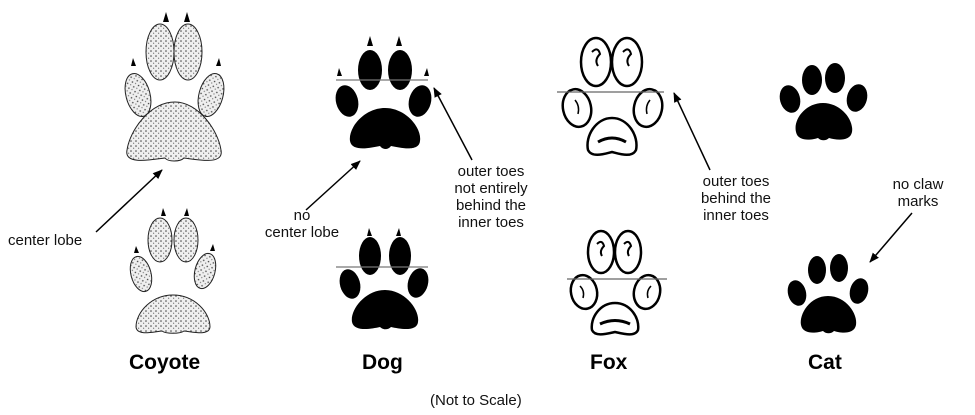 The image size is (975, 415). Describe the element at coordinates (828, 294) in the screenshot. I see `cat-paw-print-rear` at that location.